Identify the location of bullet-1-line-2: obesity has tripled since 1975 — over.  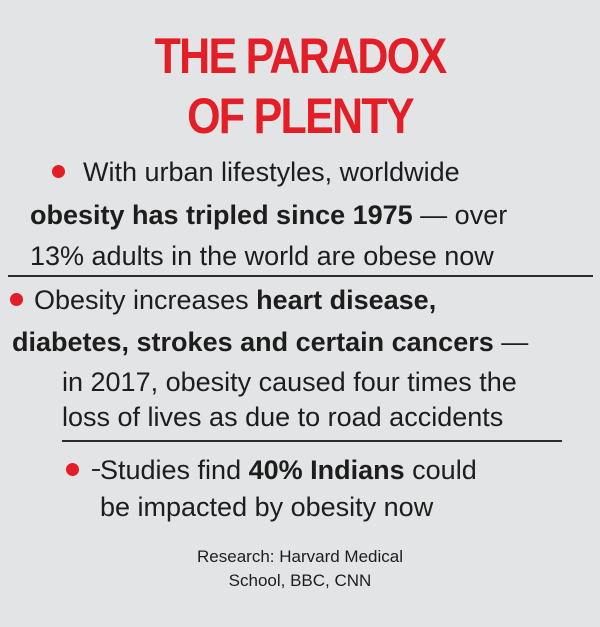
(268, 215).